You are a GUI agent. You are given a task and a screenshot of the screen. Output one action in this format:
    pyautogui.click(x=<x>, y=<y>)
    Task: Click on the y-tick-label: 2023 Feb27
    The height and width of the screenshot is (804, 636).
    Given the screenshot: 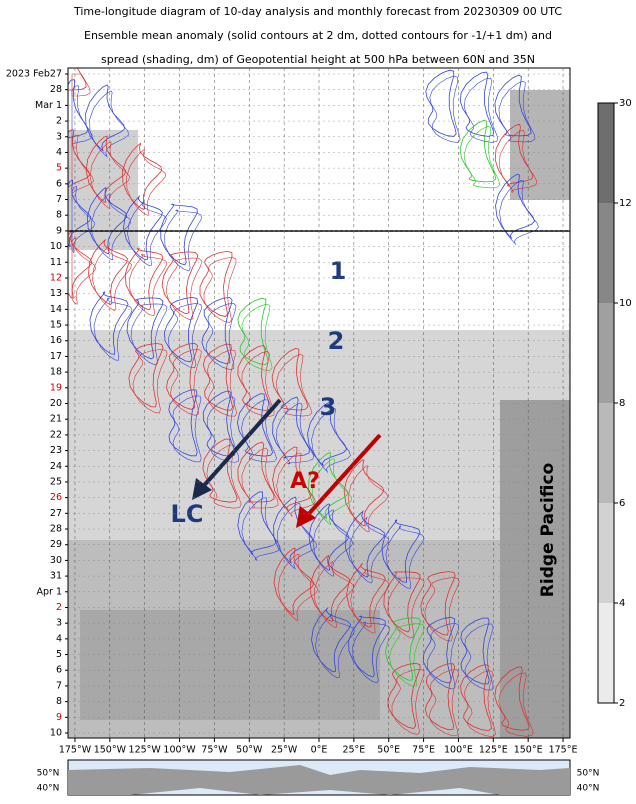 What is the action you would take?
    pyautogui.click(x=34, y=74)
    